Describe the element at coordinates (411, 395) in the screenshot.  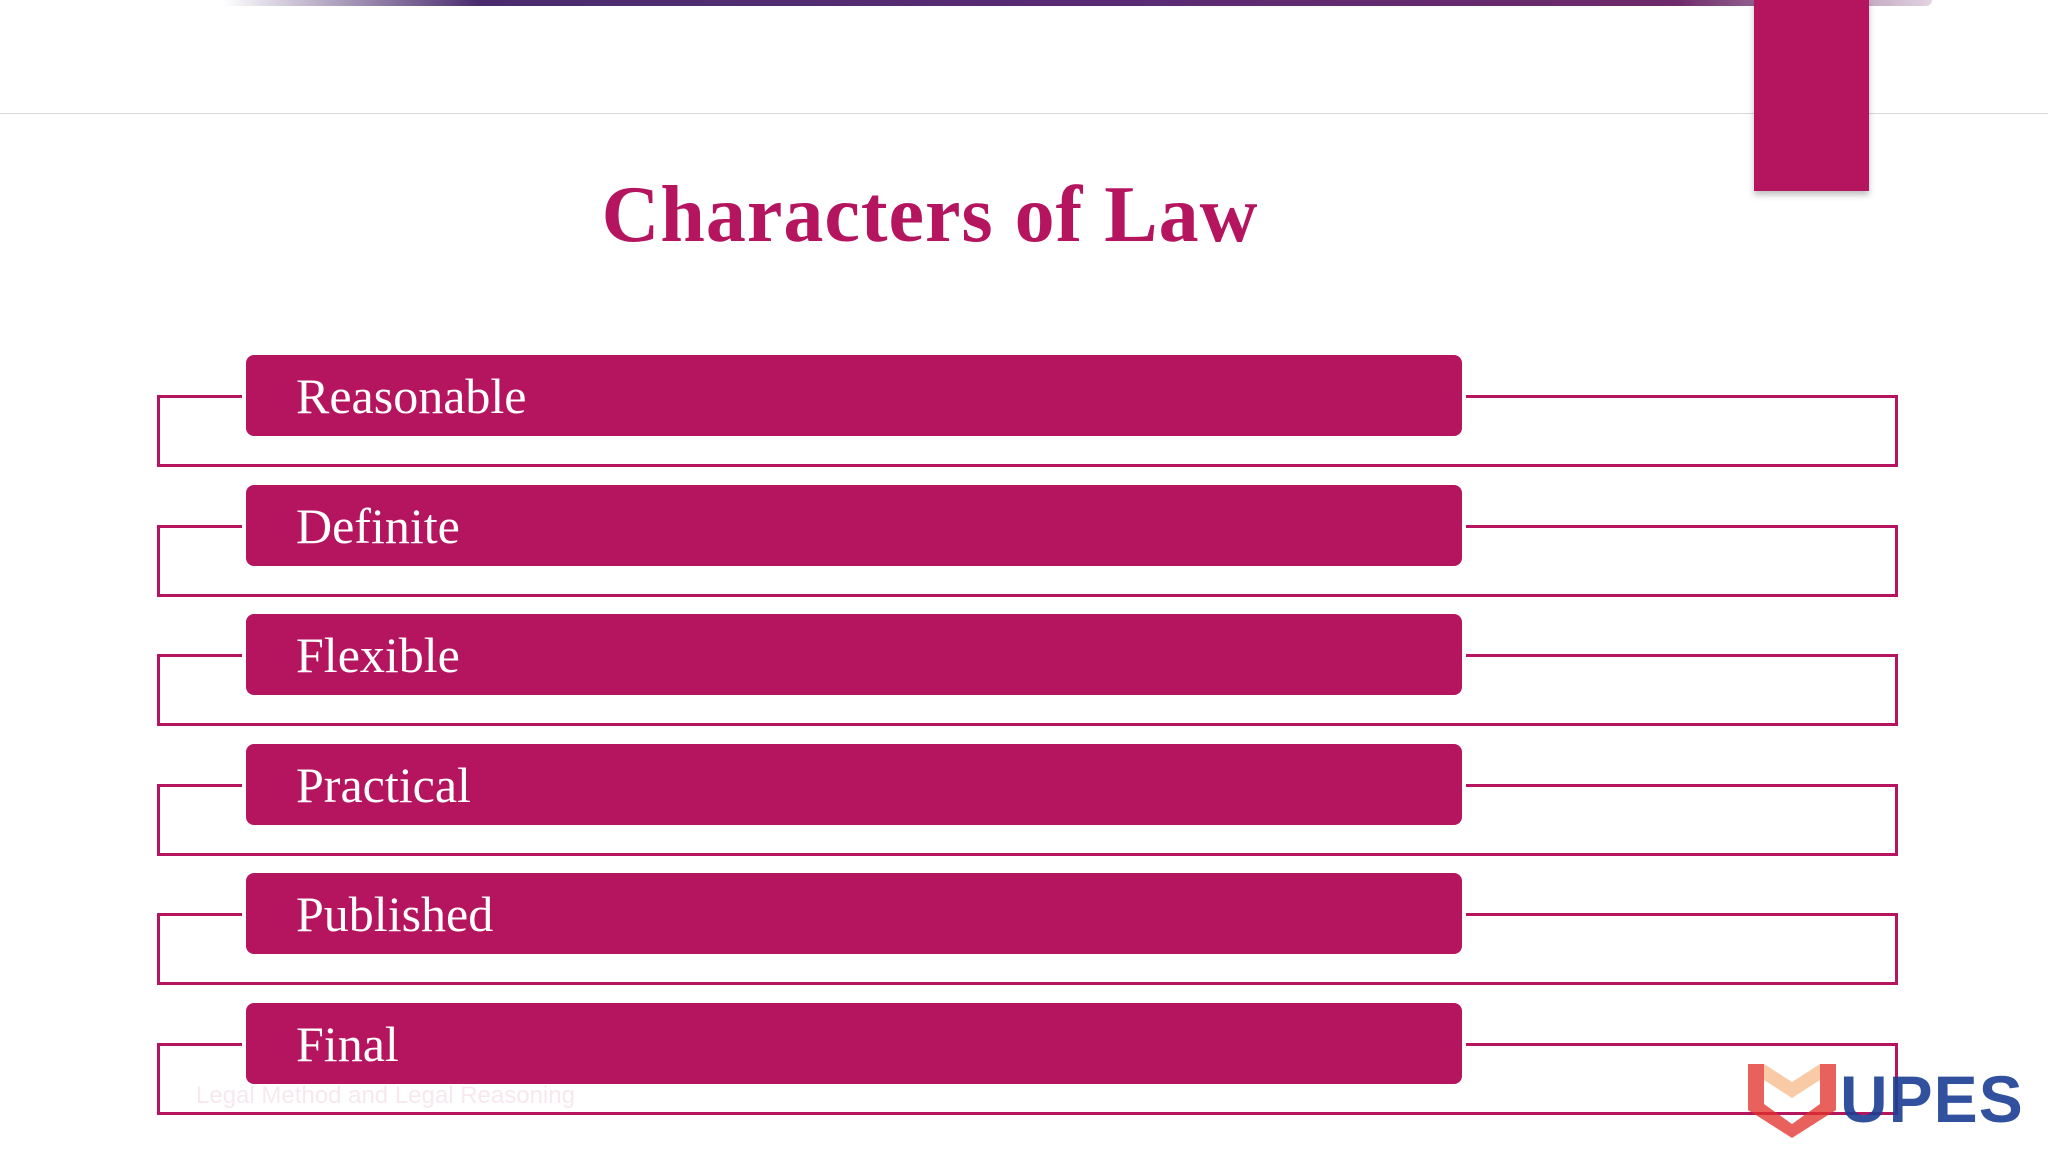
I see `item-label: Reasonable` at that location.